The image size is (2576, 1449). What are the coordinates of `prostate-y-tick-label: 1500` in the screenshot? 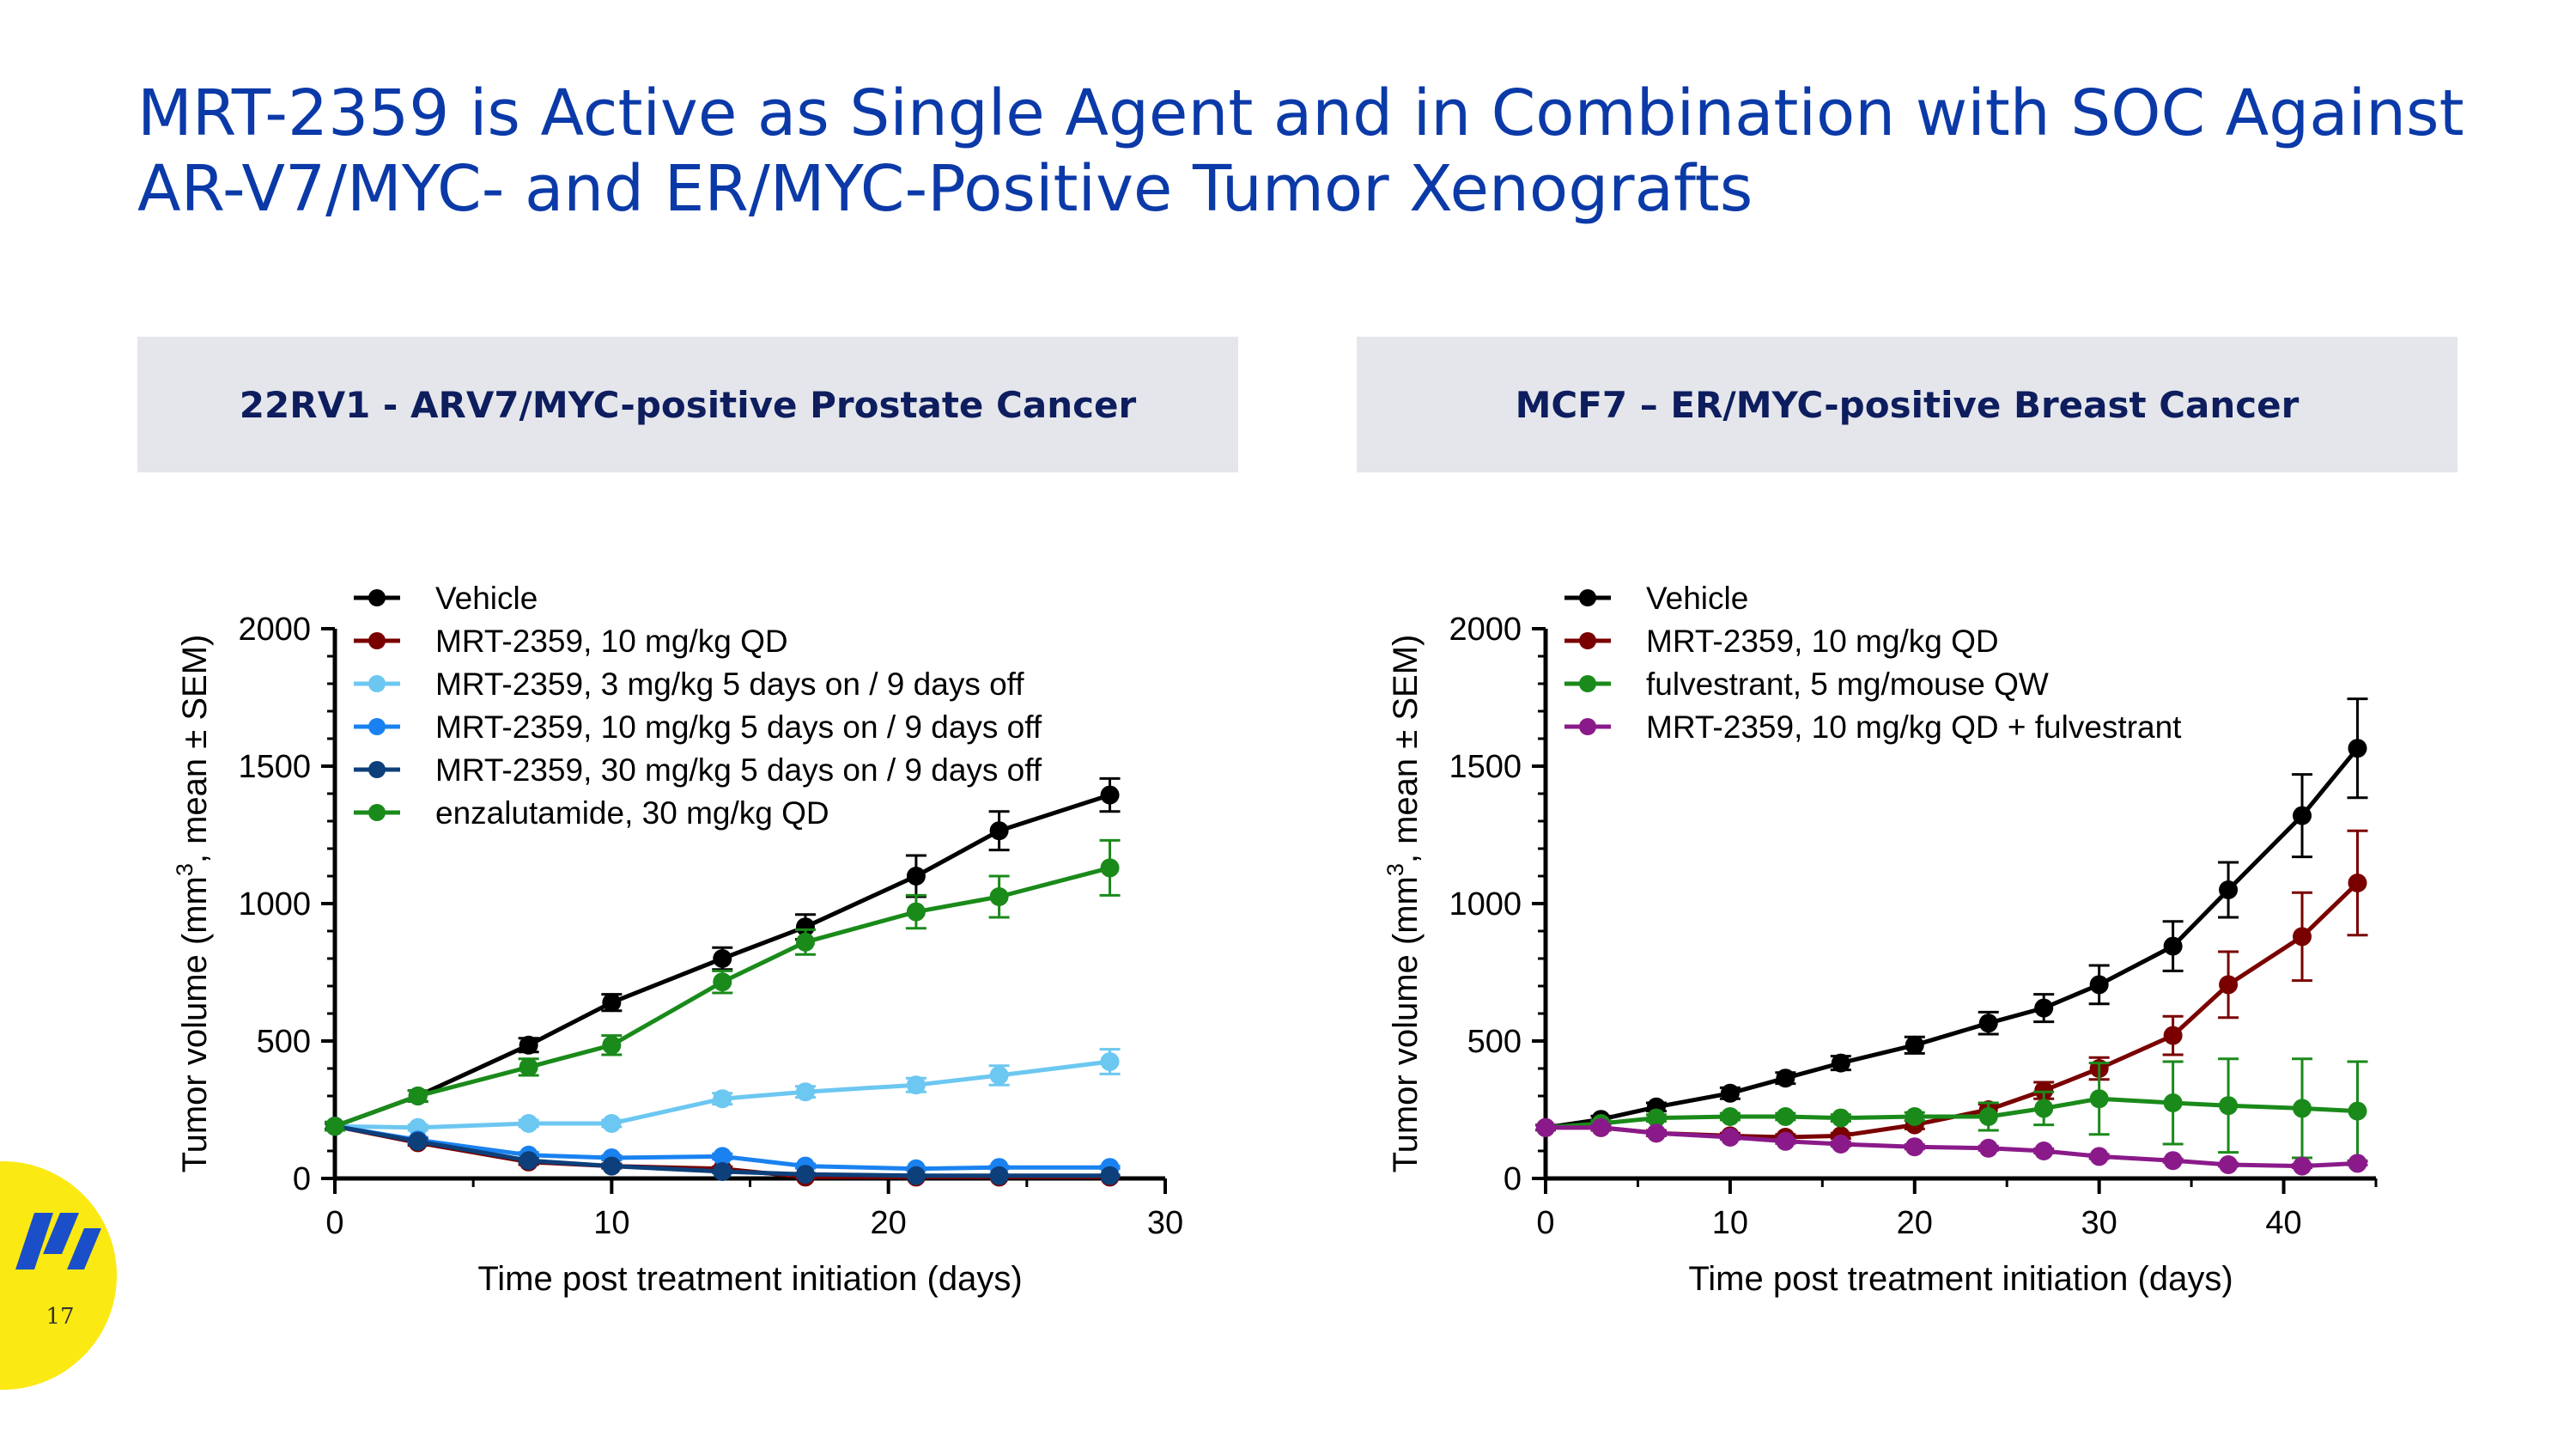 It's located at (274, 767).